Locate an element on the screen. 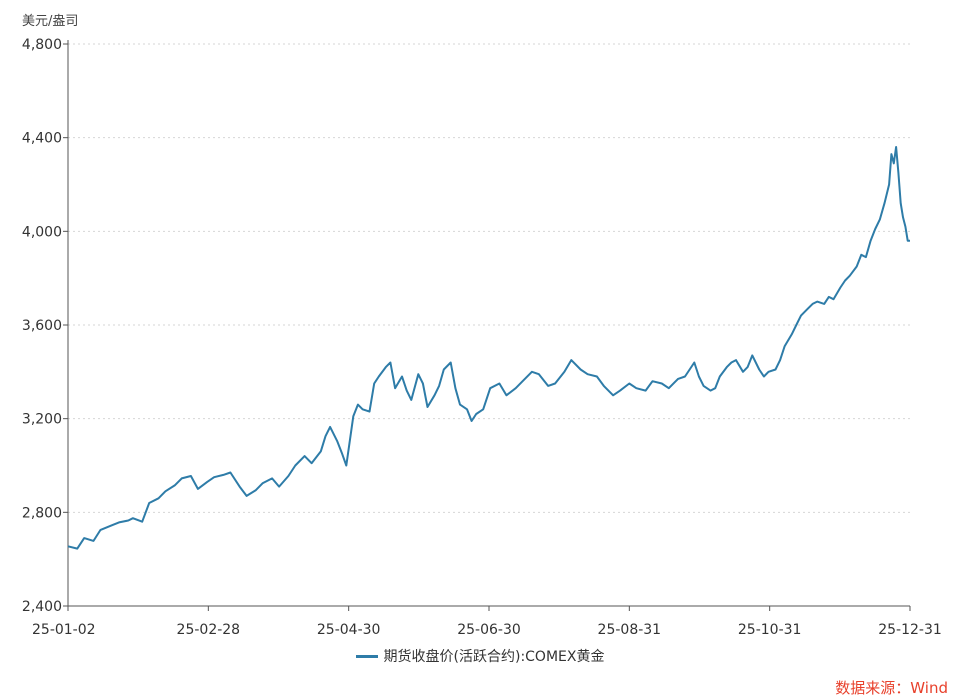  x-tick-label: 25-10-31 is located at coordinates (770, 630).